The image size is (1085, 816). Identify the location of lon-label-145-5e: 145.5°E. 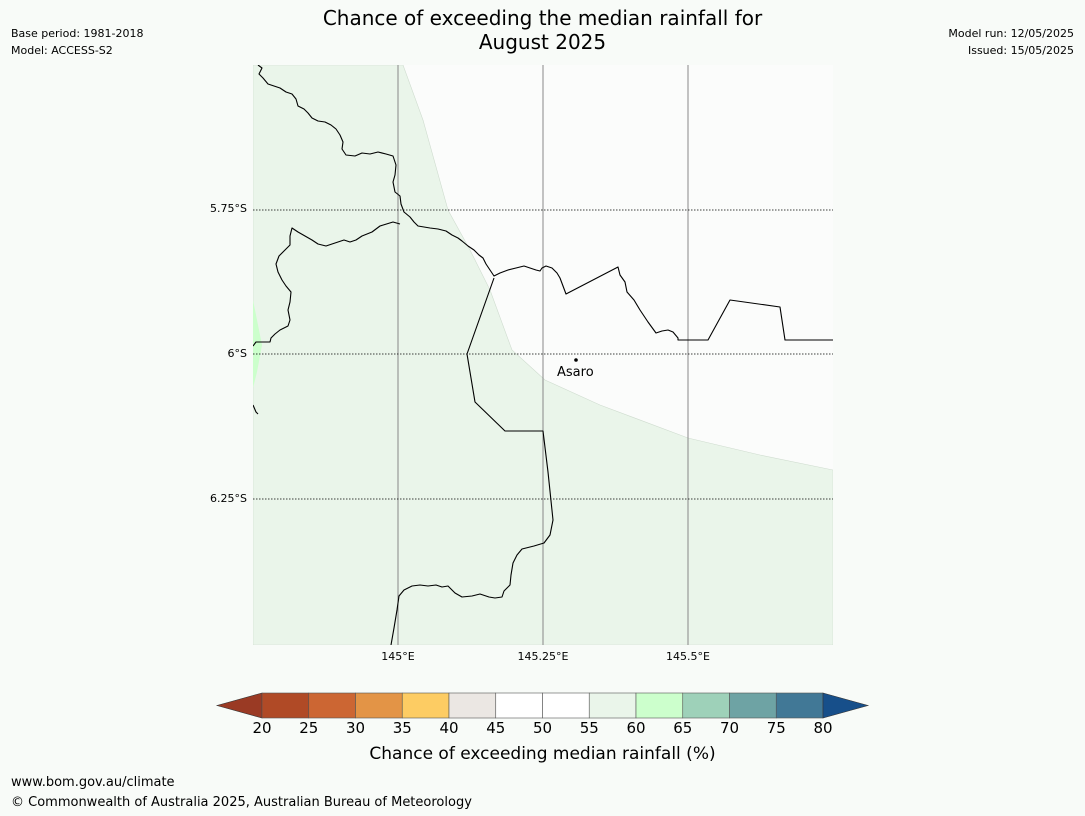
(688, 656).